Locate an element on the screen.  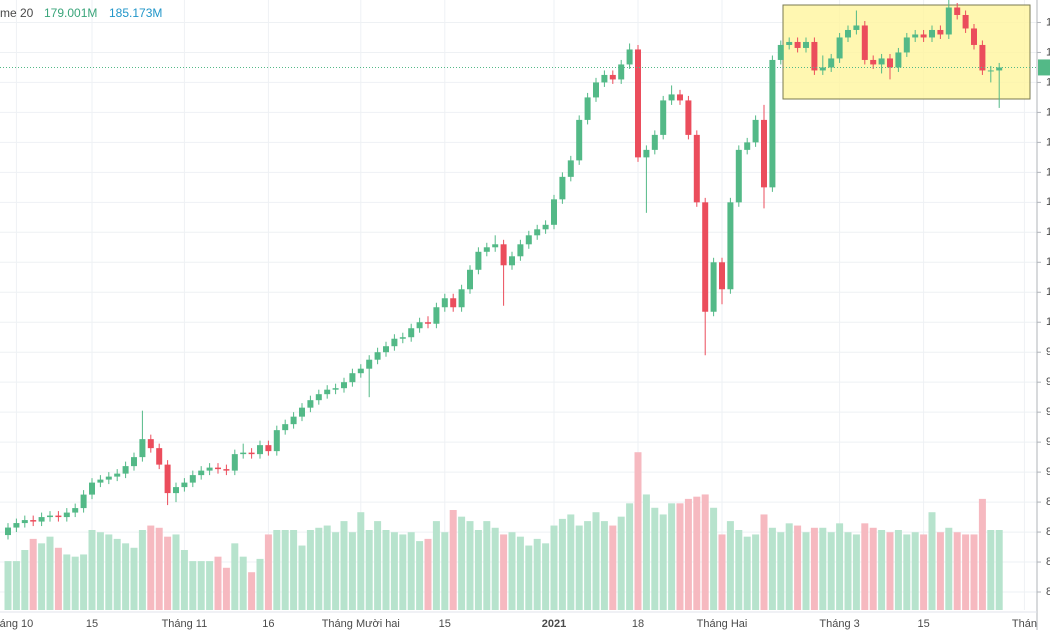
volume-legend-value: 179.001M is located at coordinates (70, 13).